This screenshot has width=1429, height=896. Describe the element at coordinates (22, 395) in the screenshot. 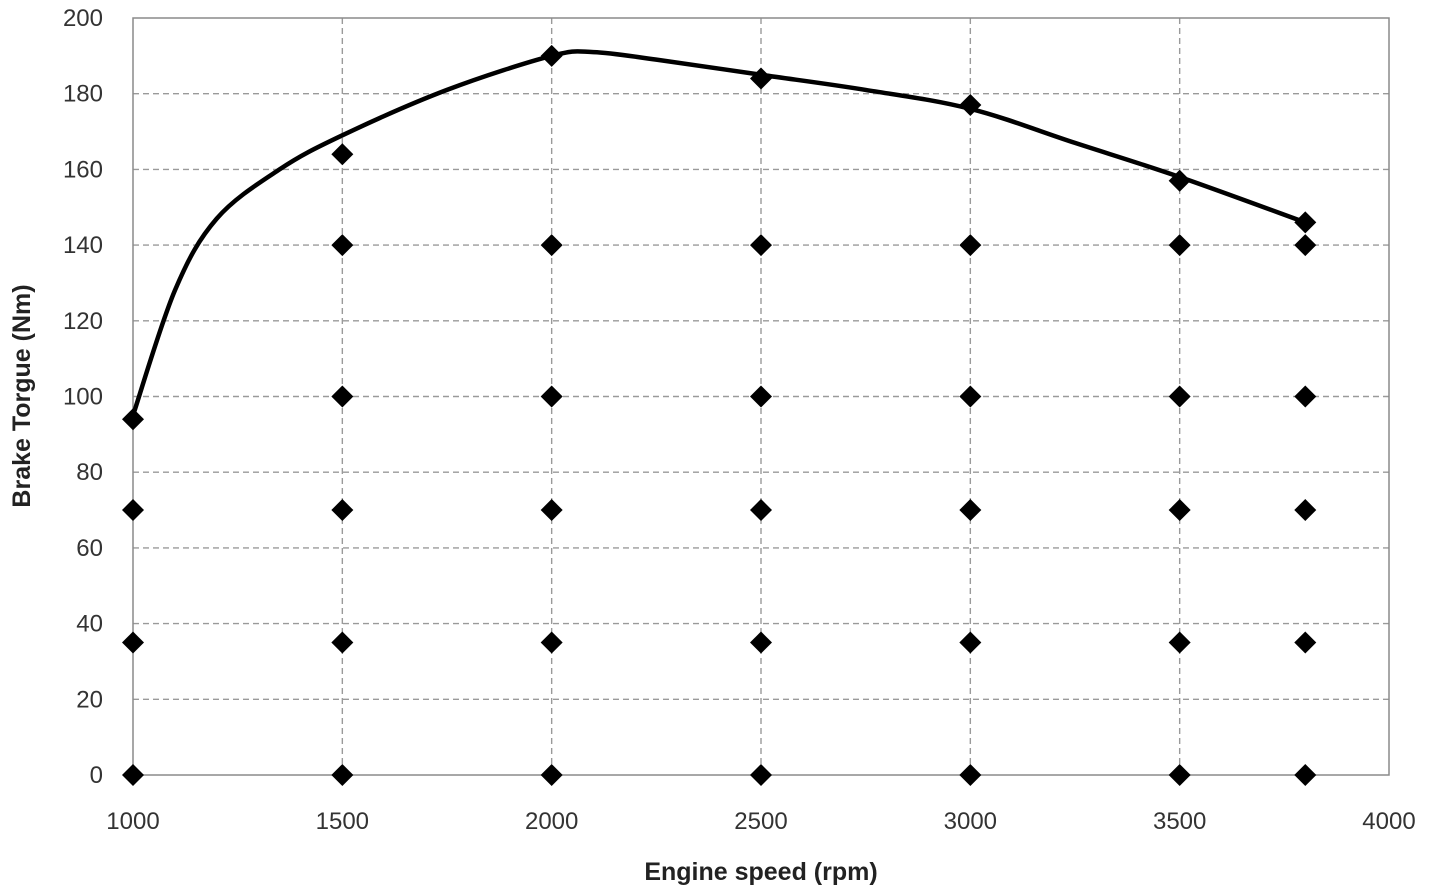

I see `y-axis-title: Brake Torgue (Nm)` at that location.